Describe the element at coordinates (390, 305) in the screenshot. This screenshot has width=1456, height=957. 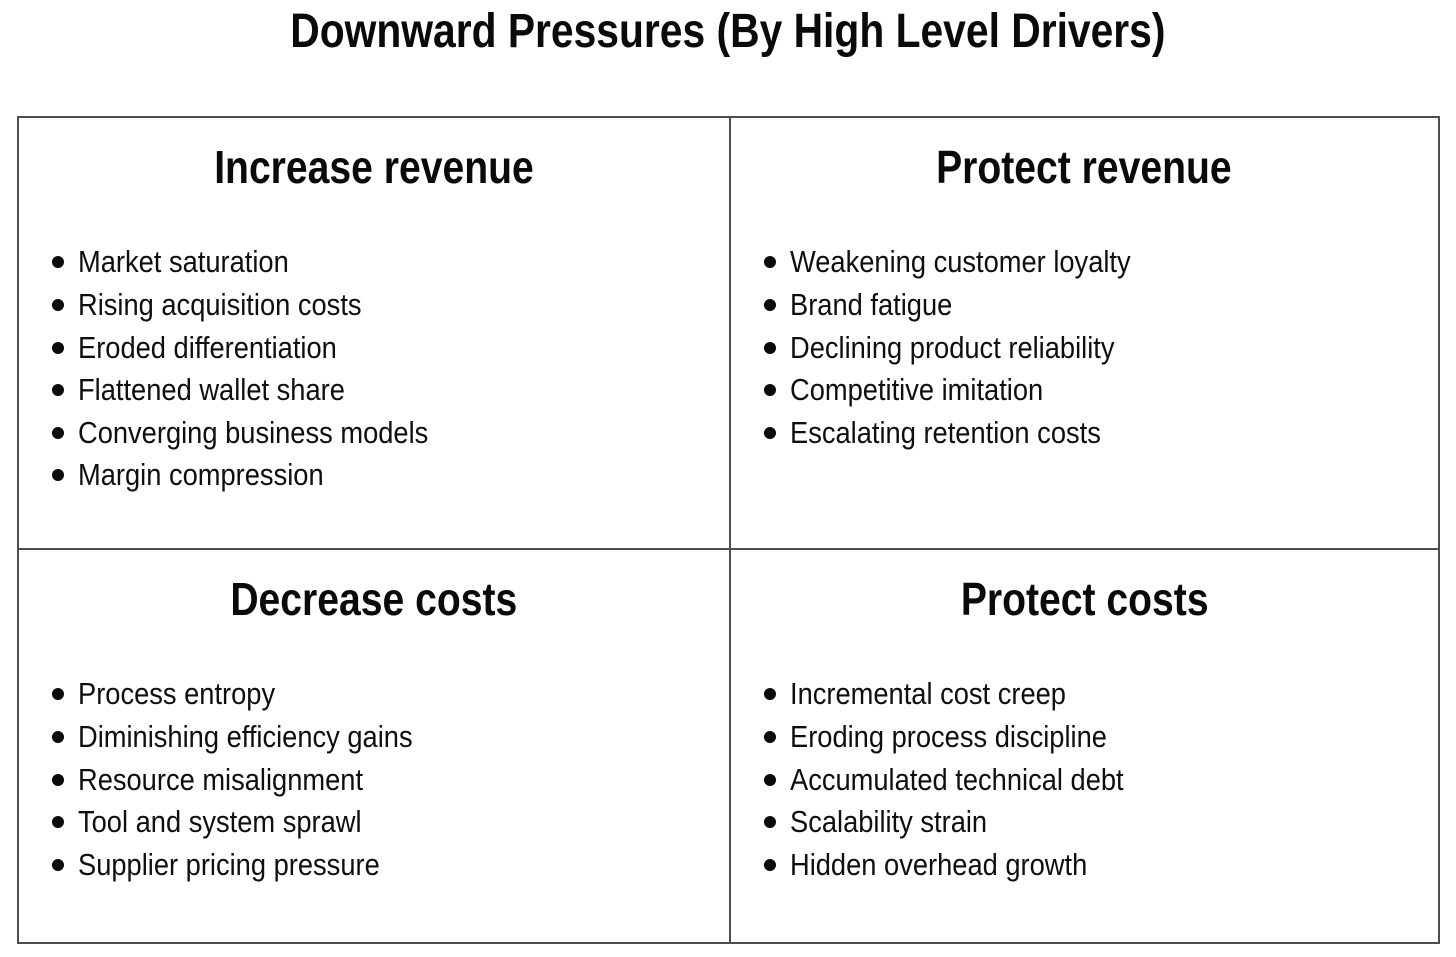
I see `list-item: Rising acquisition costs` at that location.